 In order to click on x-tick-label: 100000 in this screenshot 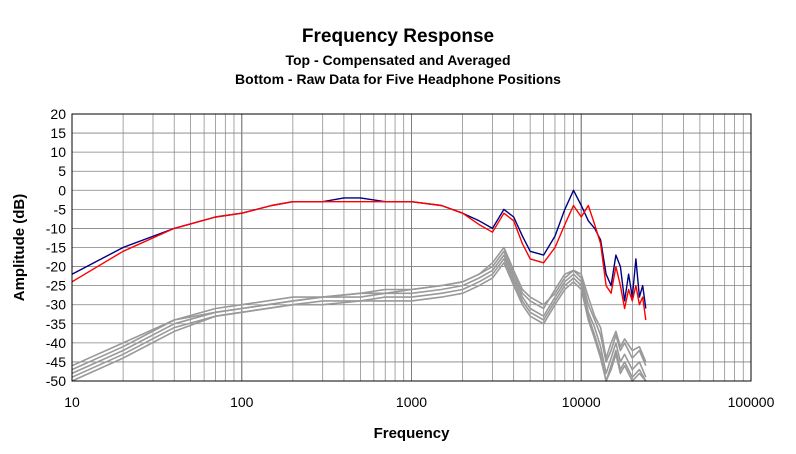, I will do `click(751, 402)`.